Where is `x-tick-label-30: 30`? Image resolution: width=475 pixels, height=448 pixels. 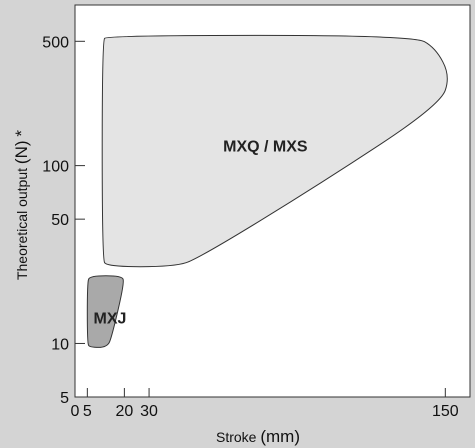 x-tick-label-30: 30 is located at coordinates (149, 411).